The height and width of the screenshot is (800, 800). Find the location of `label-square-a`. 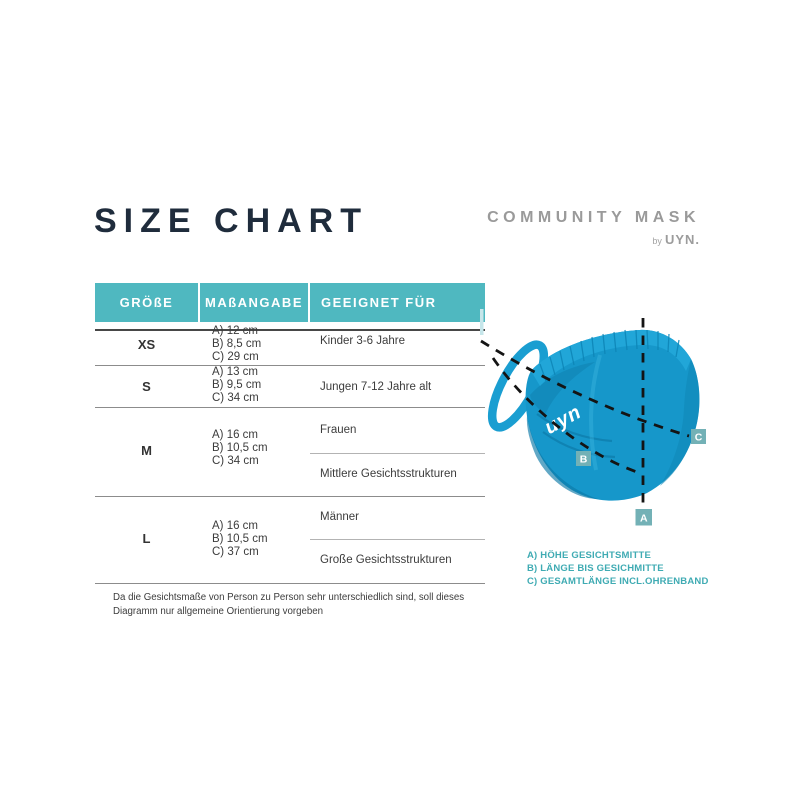

label-square-a is located at coordinates (643, 517).